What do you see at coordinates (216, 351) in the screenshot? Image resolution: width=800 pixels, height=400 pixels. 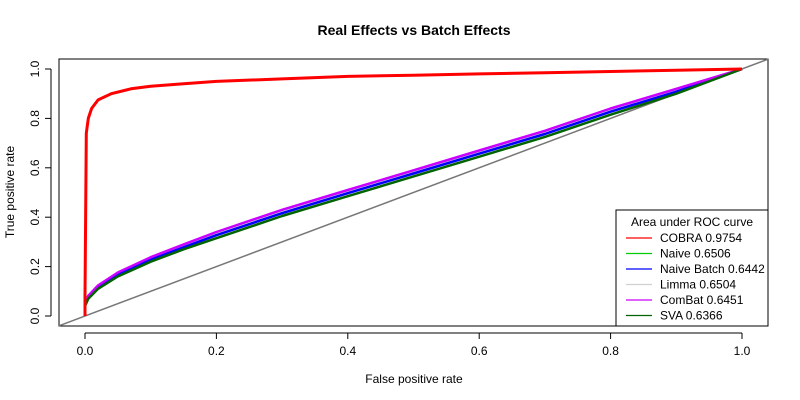 I see `x-tick-label: 0.2` at bounding box center [216, 351].